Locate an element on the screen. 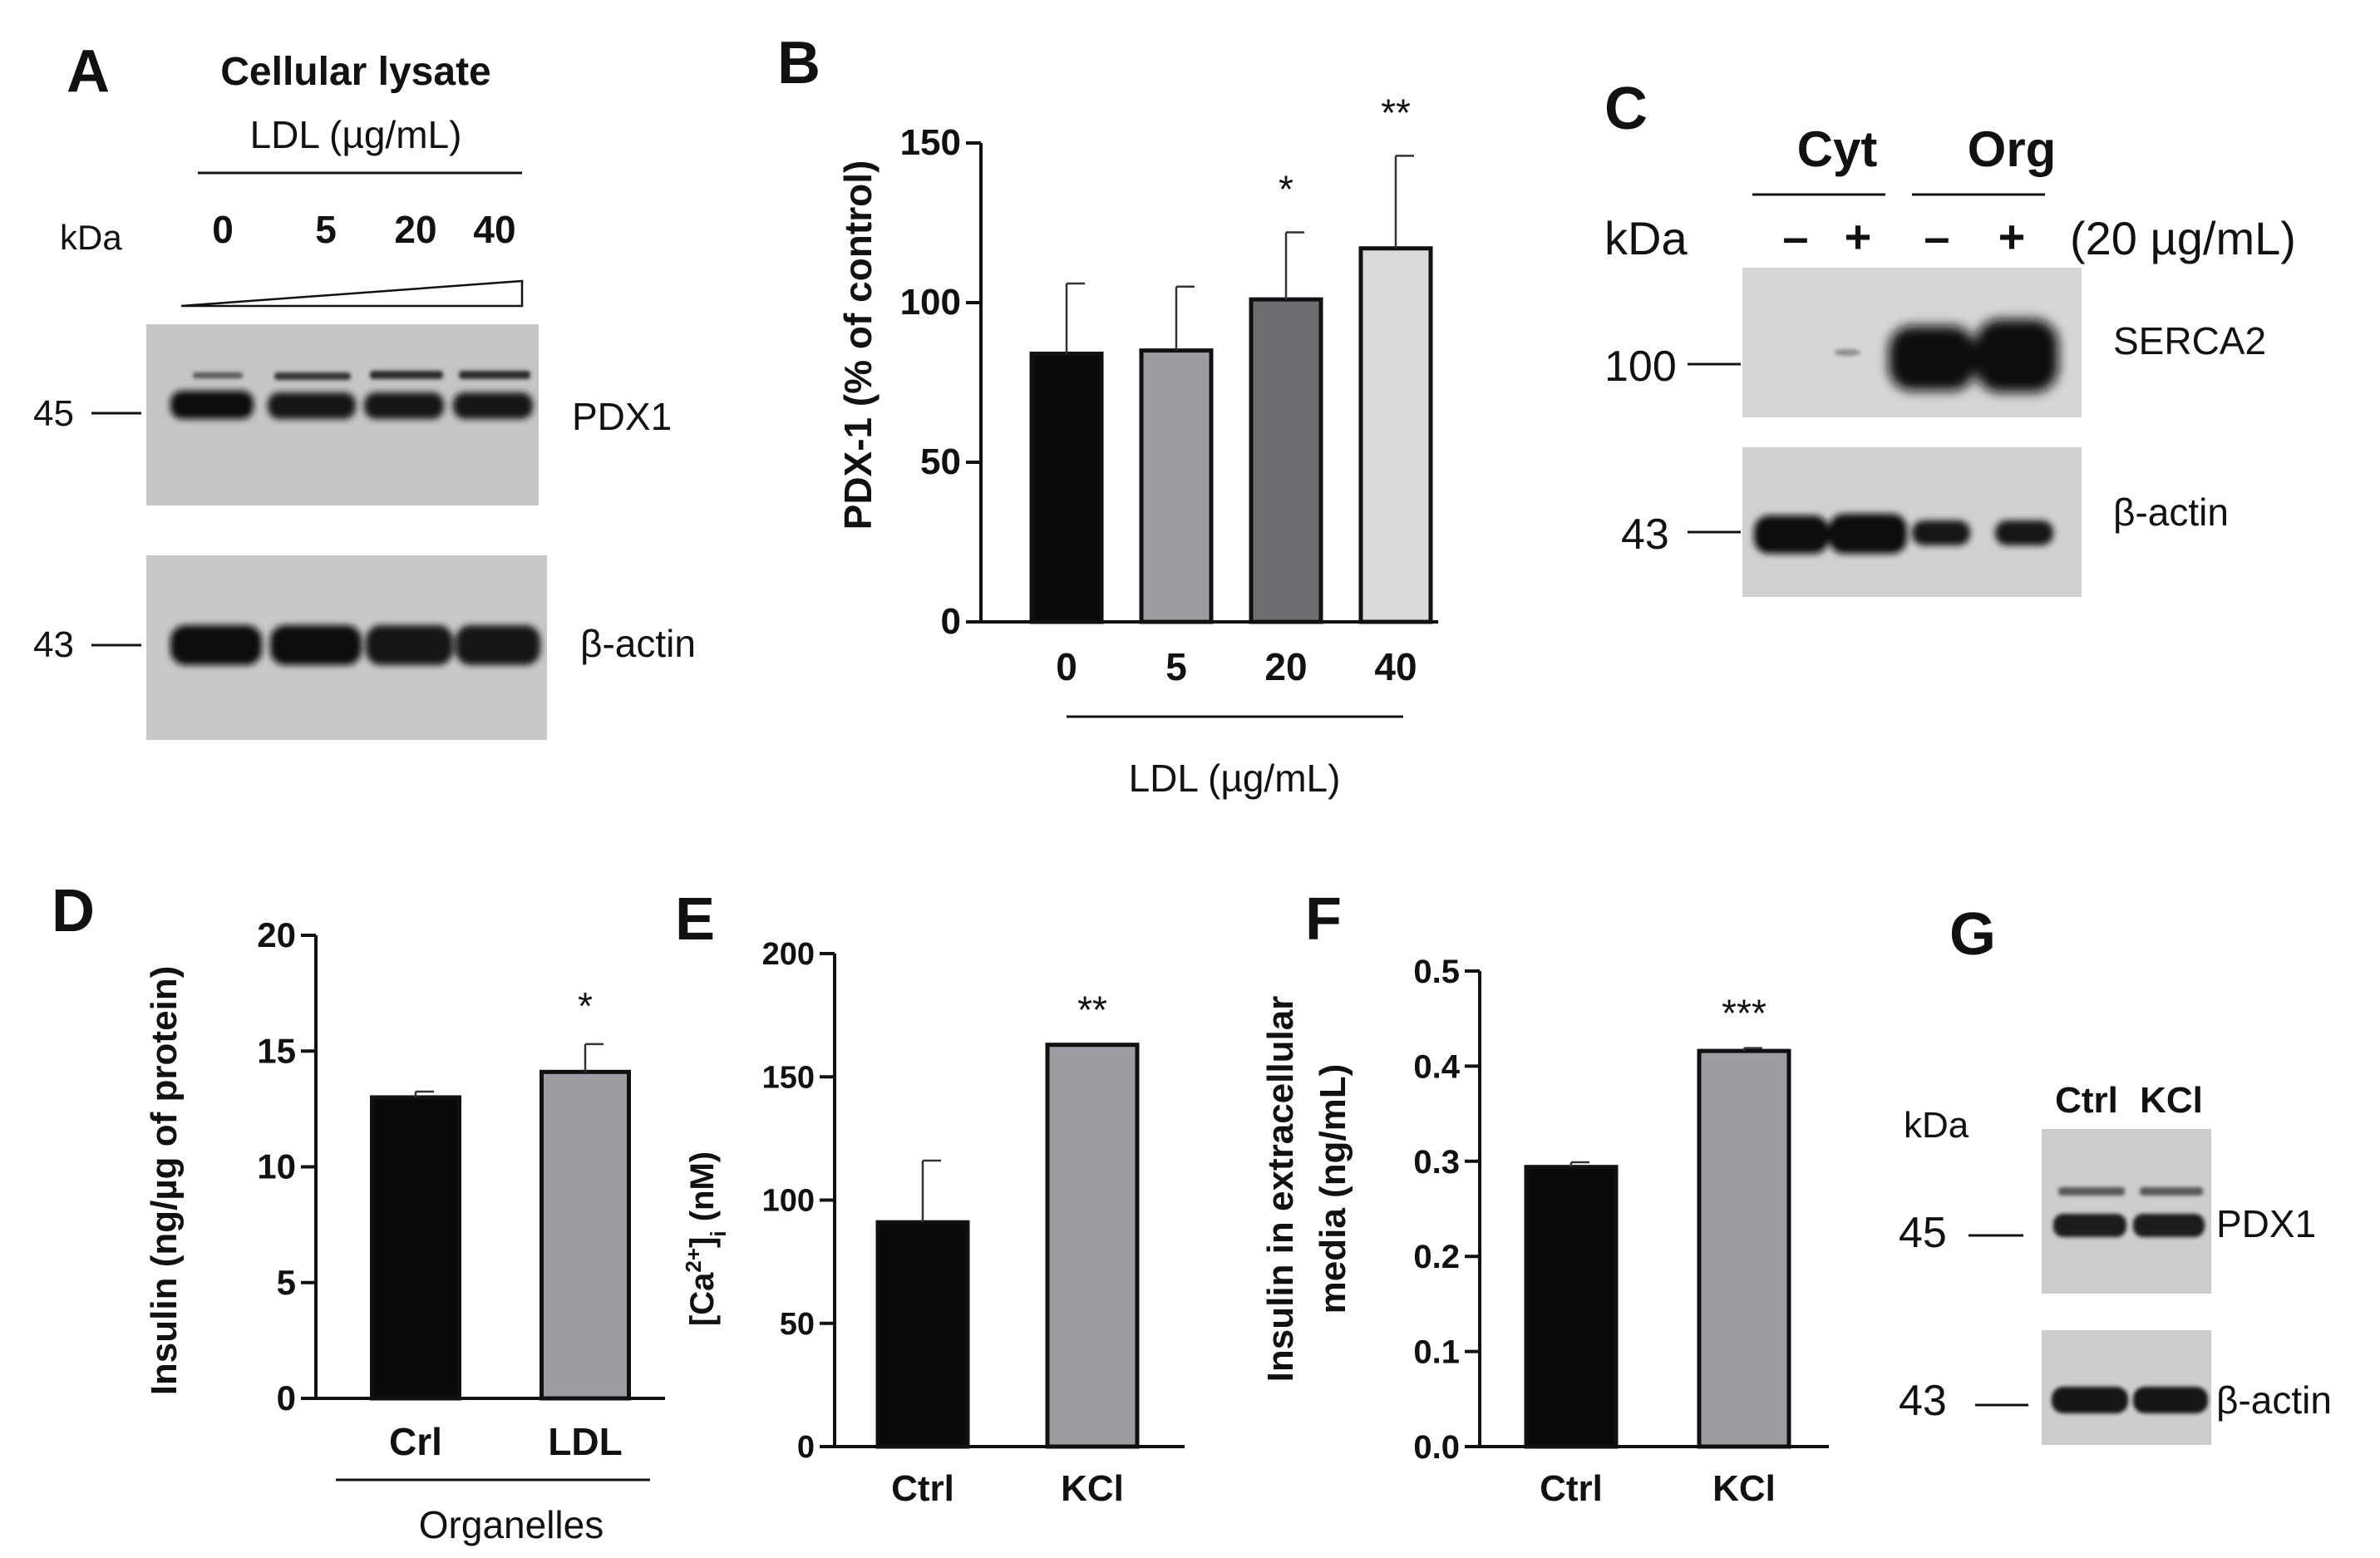 The width and height of the screenshot is (2380, 1558). blot-a-band-top-label: PDX1 is located at coordinates (622, 416).